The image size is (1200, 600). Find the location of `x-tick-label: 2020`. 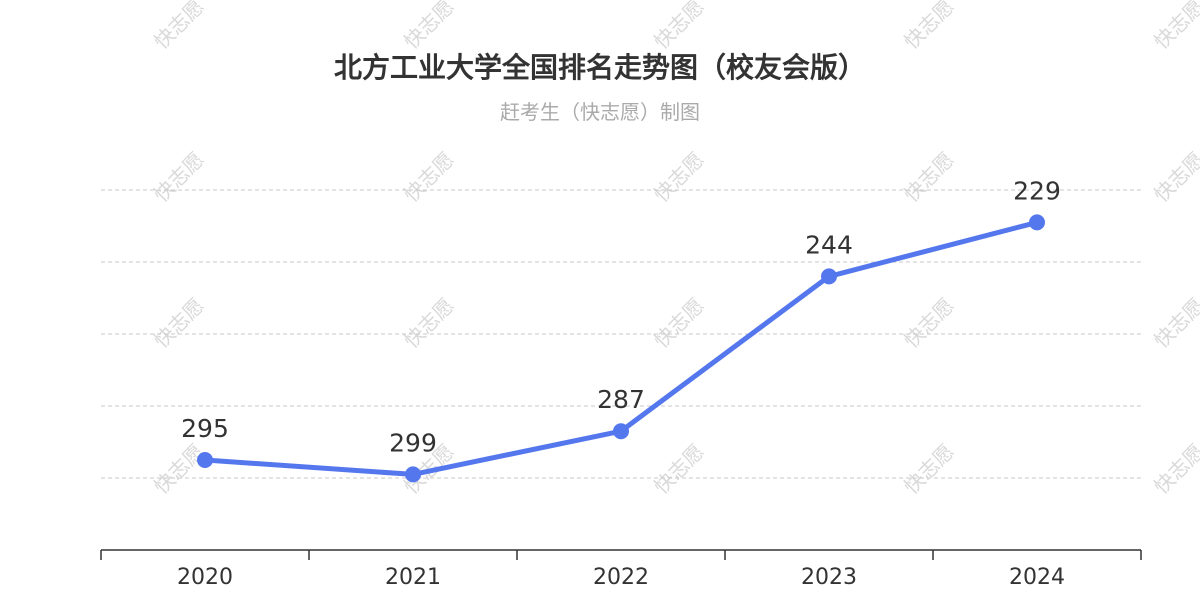

x-tick-label: 2020 is located at coordinates (205, 577).